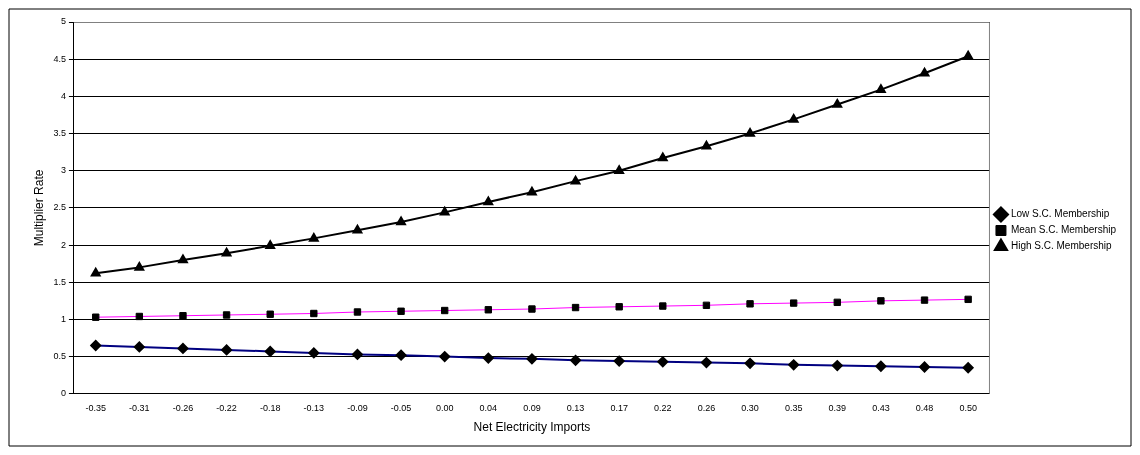 The height and width of the screenshot is (455, 1140). I want to click on x-tick-label: -0.05, so click(401, 407).